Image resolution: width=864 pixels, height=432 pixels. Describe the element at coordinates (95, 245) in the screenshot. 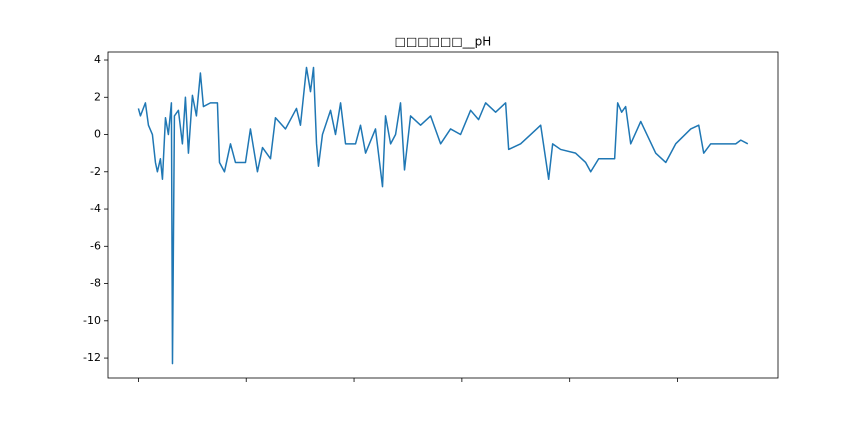

I see `y-tick-label: -6` at that location.